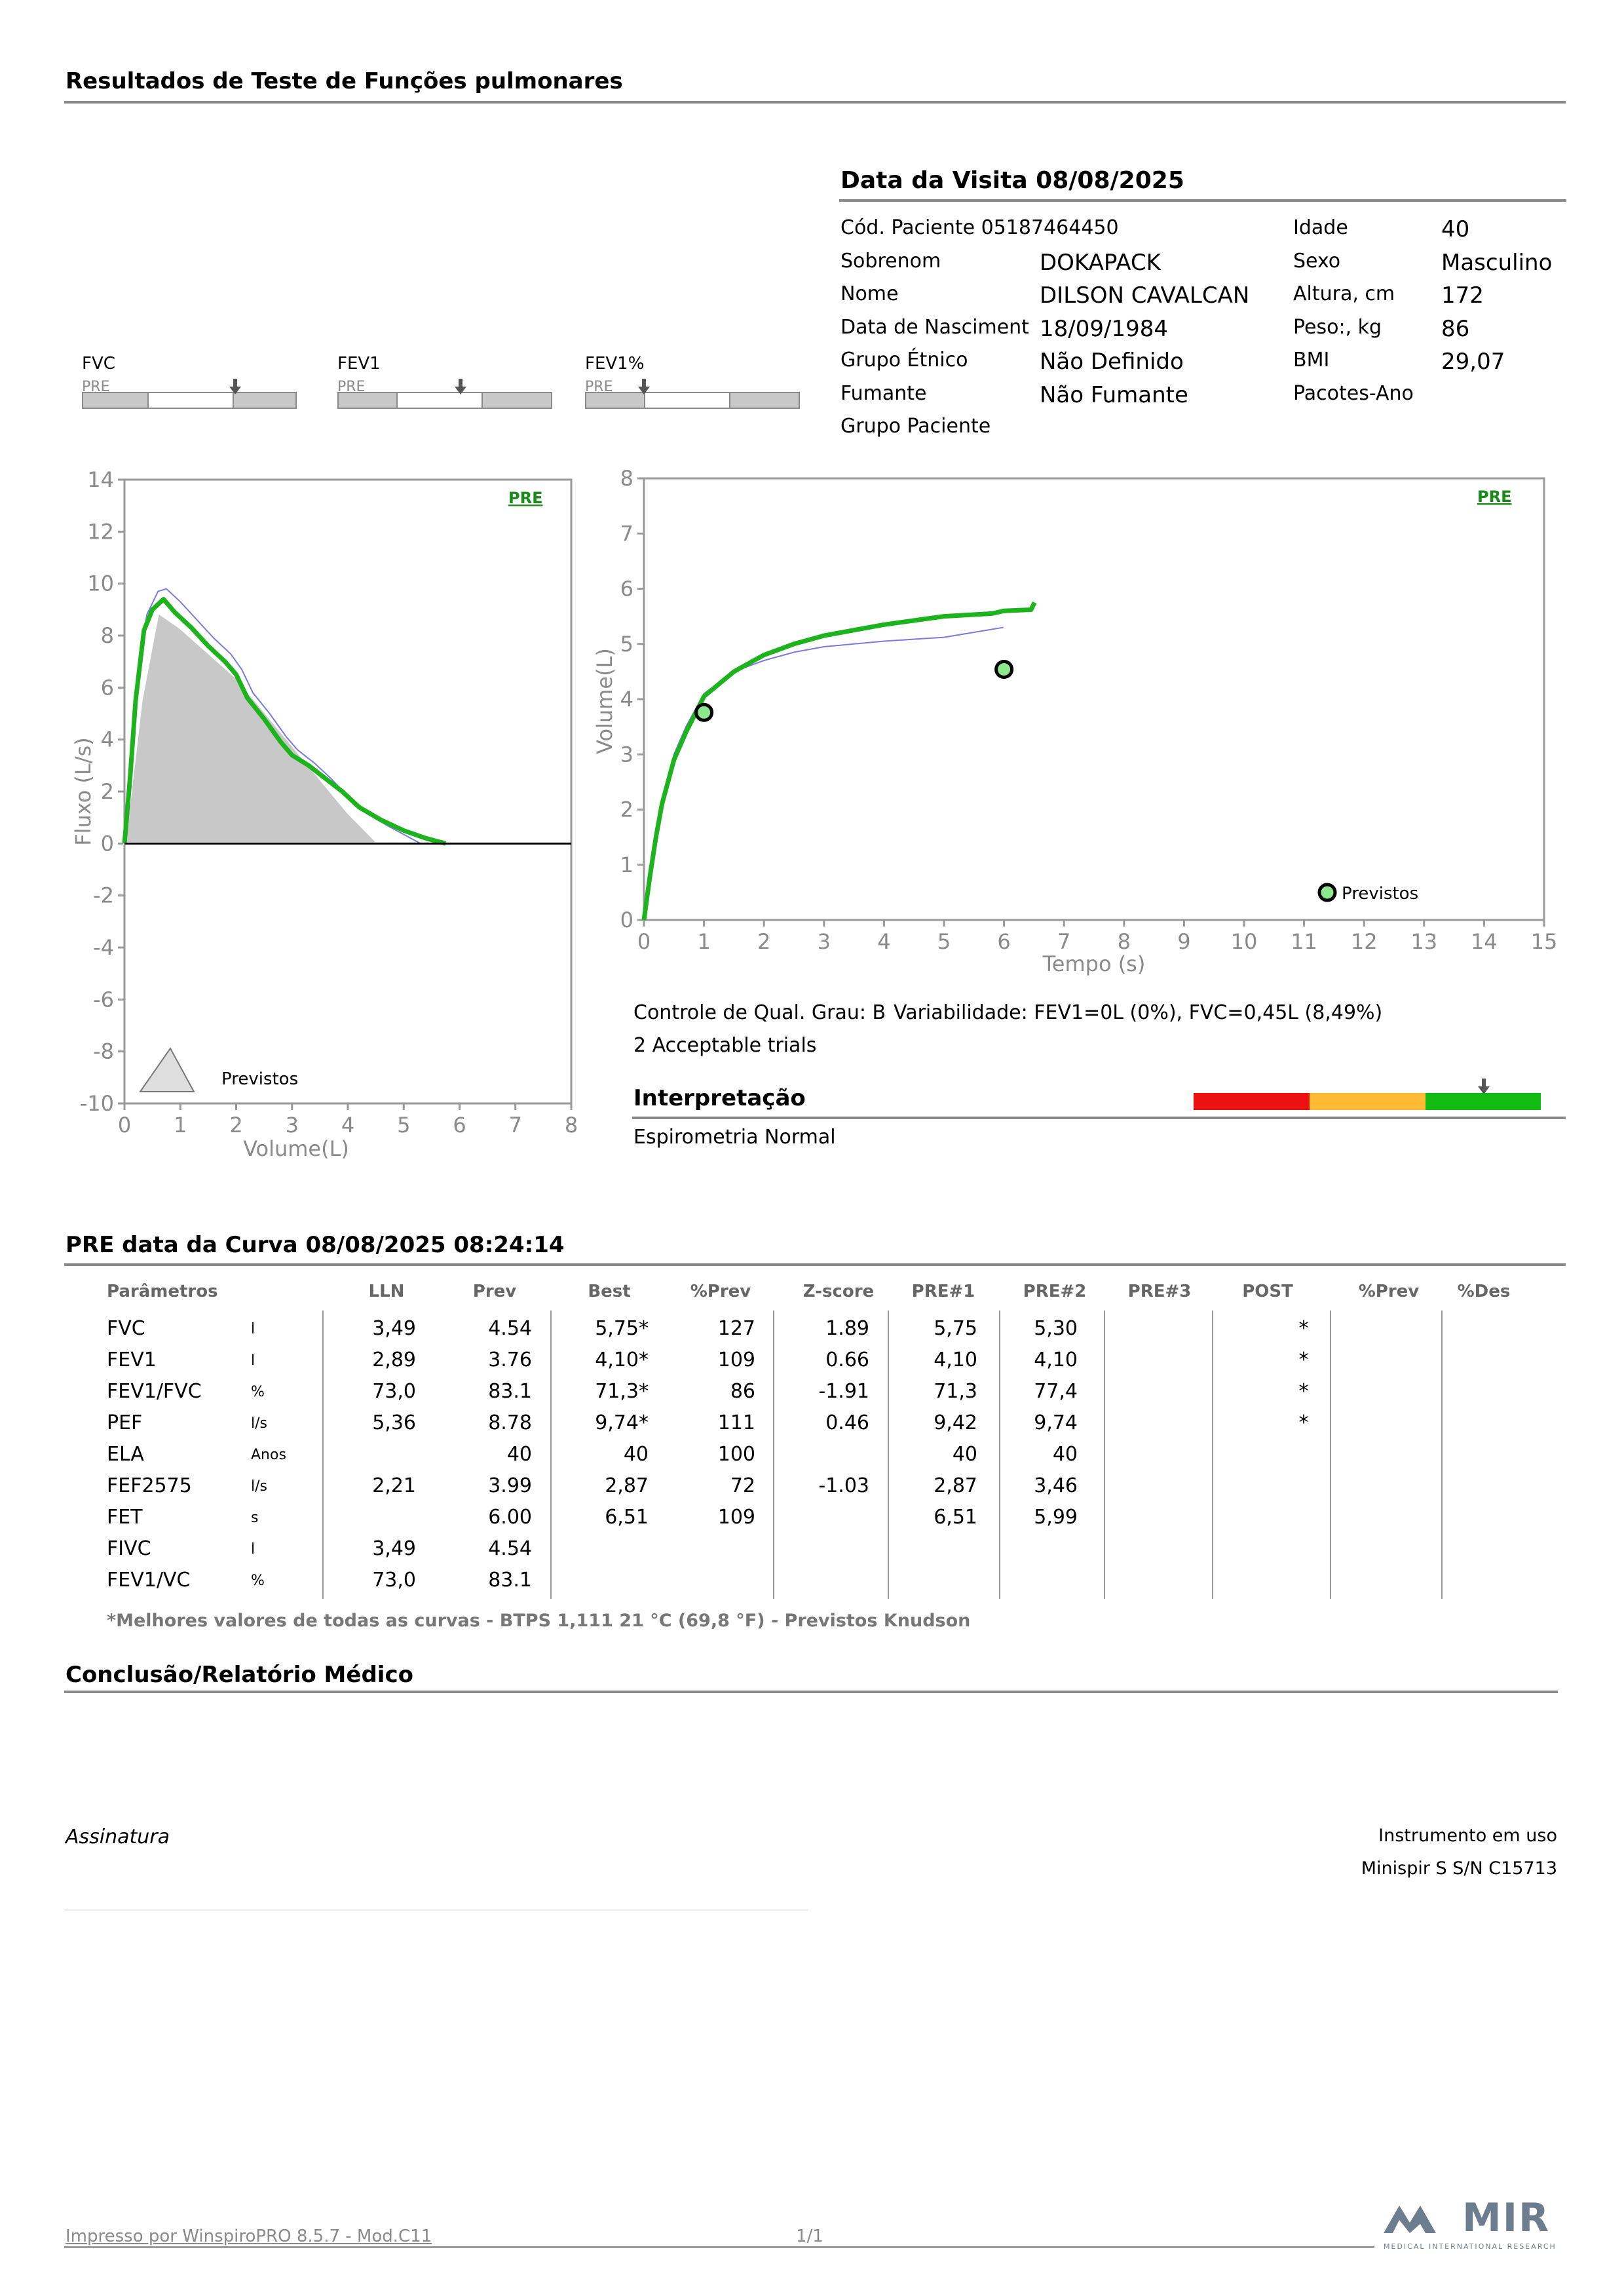 The height and width of the screenshot is (2296, 1624). Describe the element at coordinates (103, 895) in the screenshot. I see `flow-y-tick-label: -2` at that location.